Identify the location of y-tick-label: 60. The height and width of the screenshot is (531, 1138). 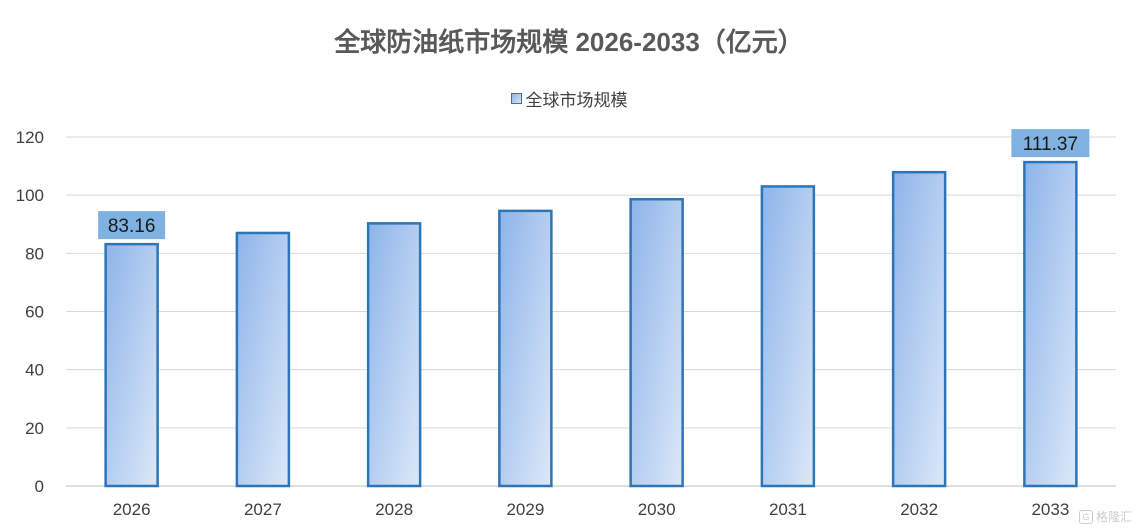
(34, 312).